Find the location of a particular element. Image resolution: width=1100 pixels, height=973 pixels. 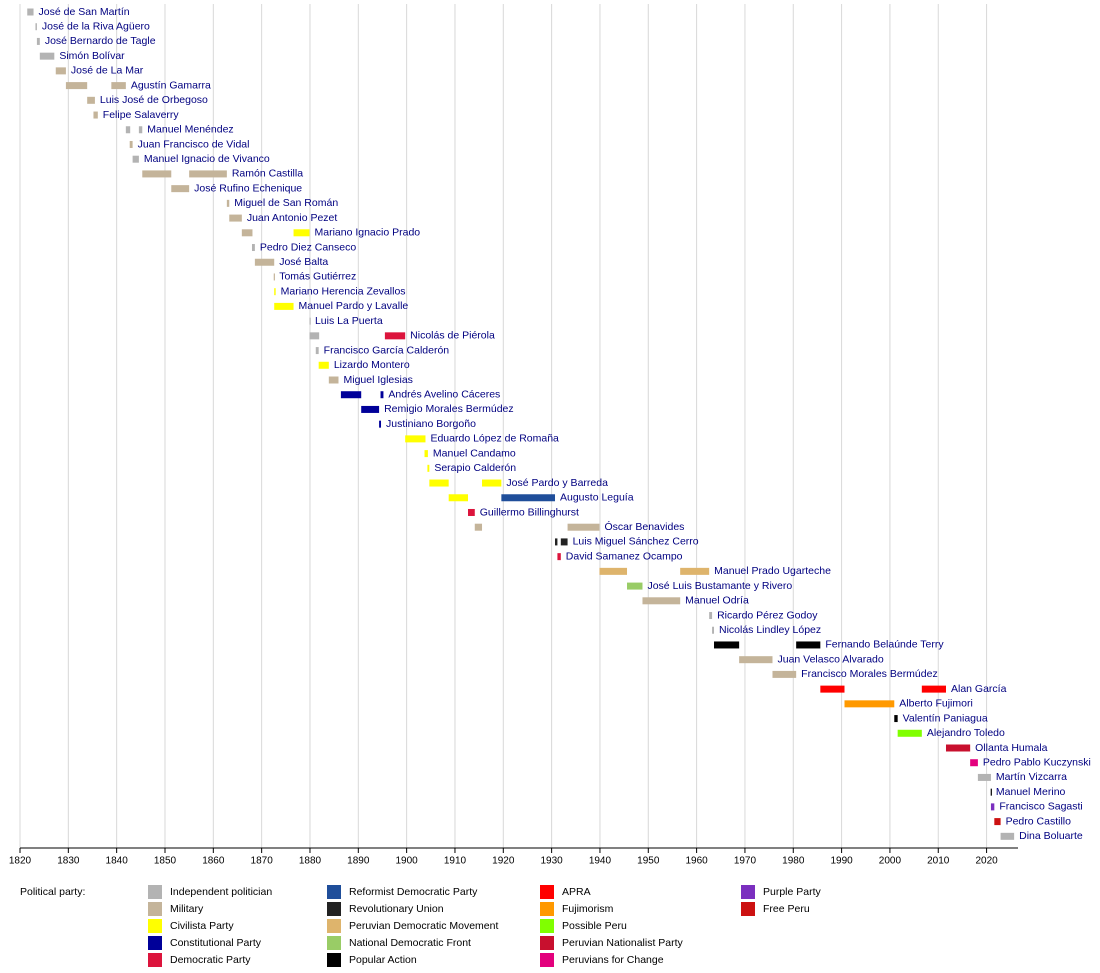

president-name: Pedro Pablo Kuczynski is located at coordinates (1037, 763).